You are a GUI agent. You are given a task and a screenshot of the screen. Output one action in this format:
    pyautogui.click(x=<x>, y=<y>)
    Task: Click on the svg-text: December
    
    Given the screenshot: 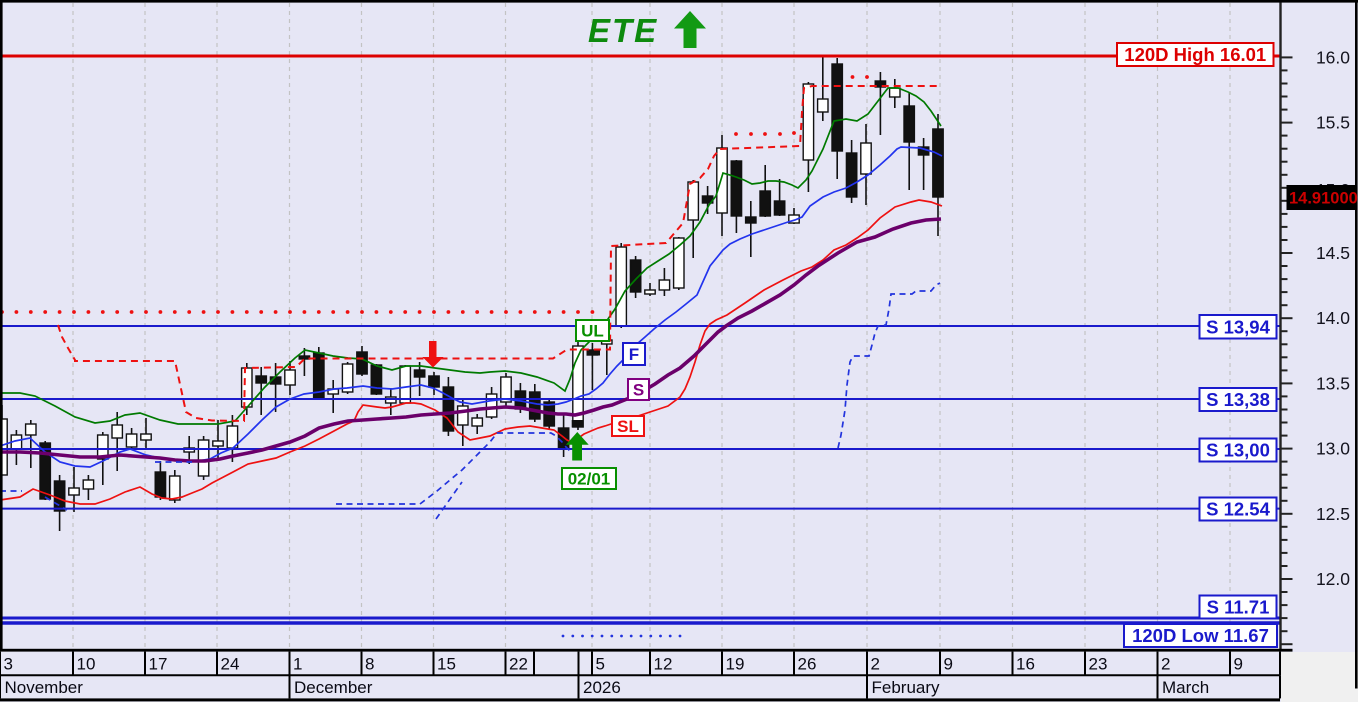 What is the action you would take?
    pyautogui.click(x=333, y=687)
    